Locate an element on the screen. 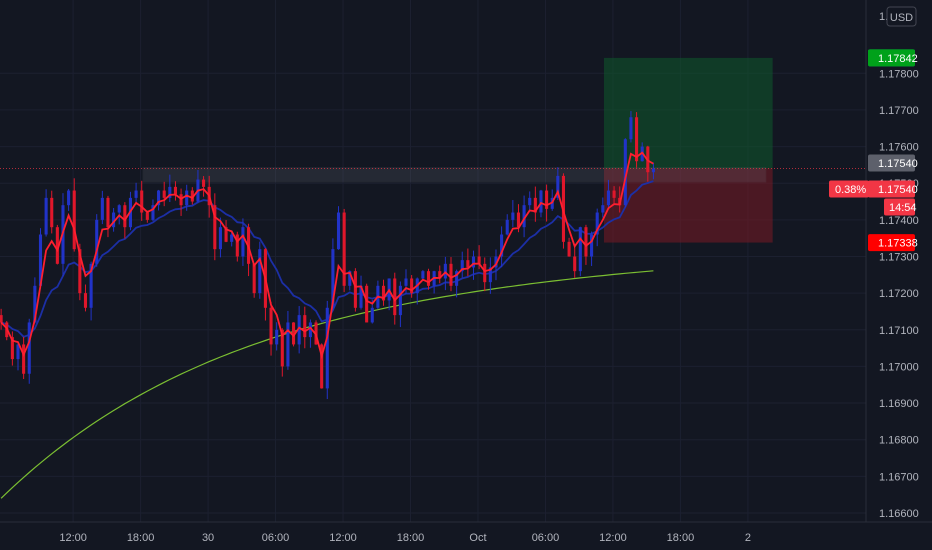  time-tick-label: 30 is located at coordinates (208, 538).